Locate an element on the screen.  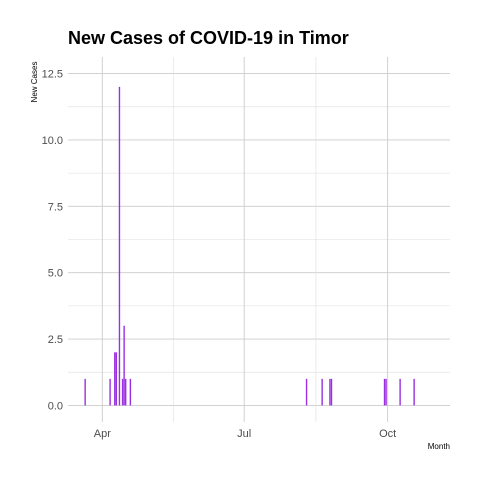
y-tick-label: 10.0 is located at coordinates (52, 141).